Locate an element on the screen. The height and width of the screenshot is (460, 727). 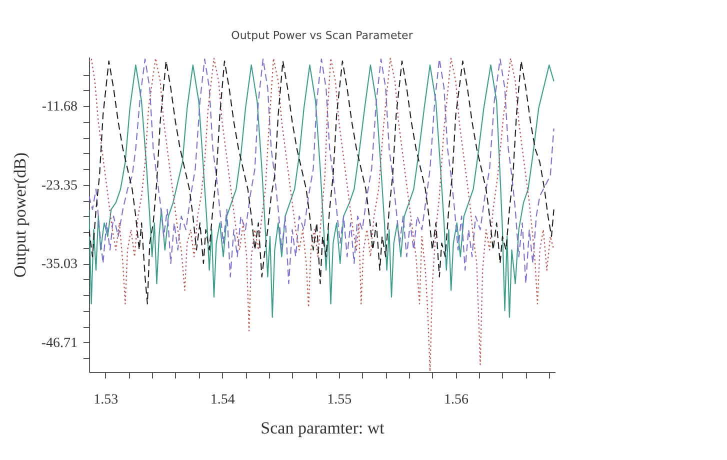
y-tick-label: -23.35 is located at coordinates (59, 186).